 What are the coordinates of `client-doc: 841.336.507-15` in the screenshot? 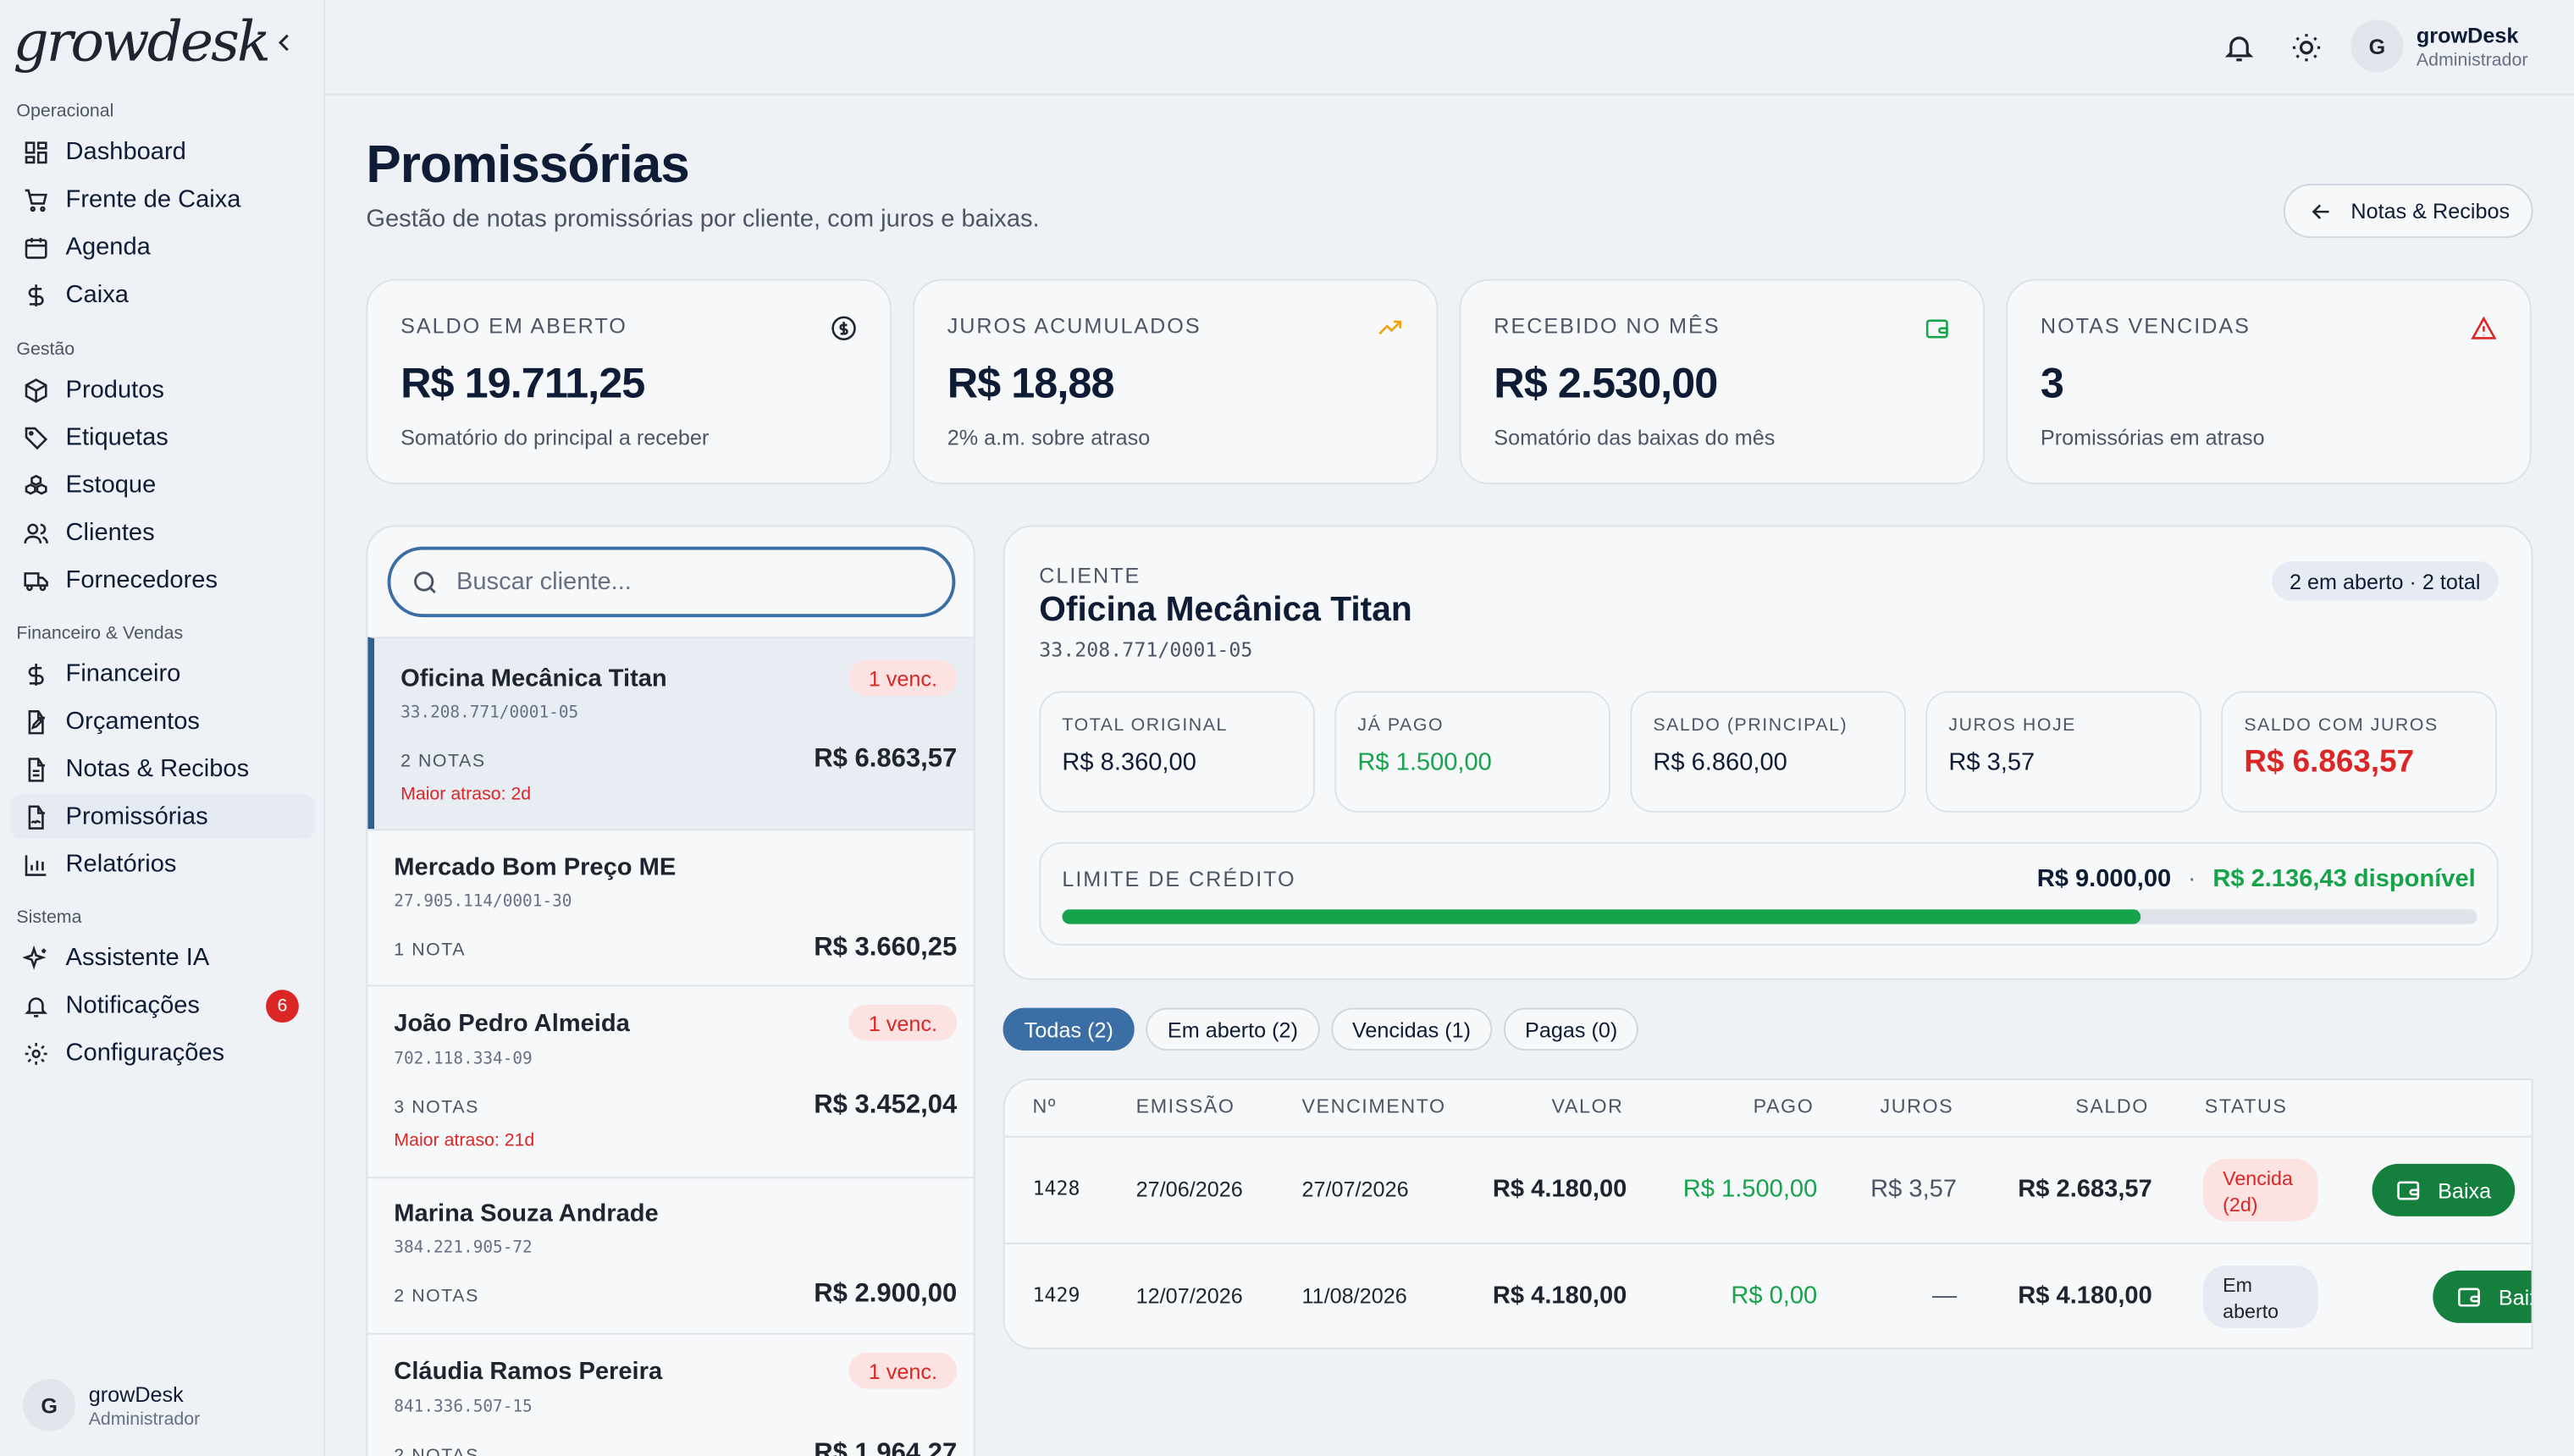 It's located at (463, 1407).